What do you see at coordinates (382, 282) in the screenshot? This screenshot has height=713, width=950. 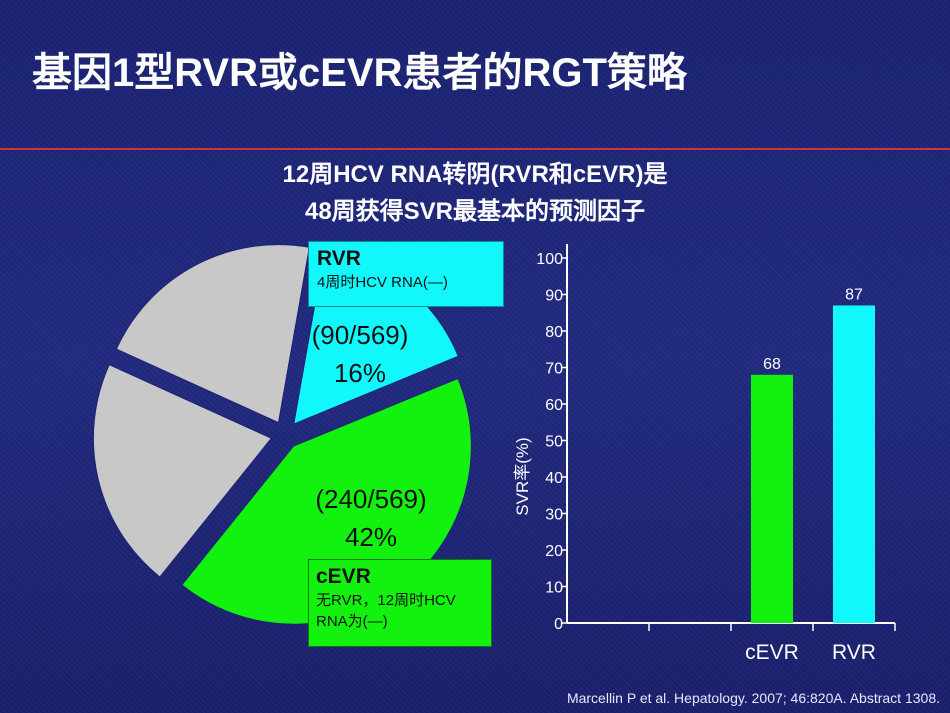 I see `rvr-box-desc: 4周时HCV RNA(—)` at bounding box center [382, 282].